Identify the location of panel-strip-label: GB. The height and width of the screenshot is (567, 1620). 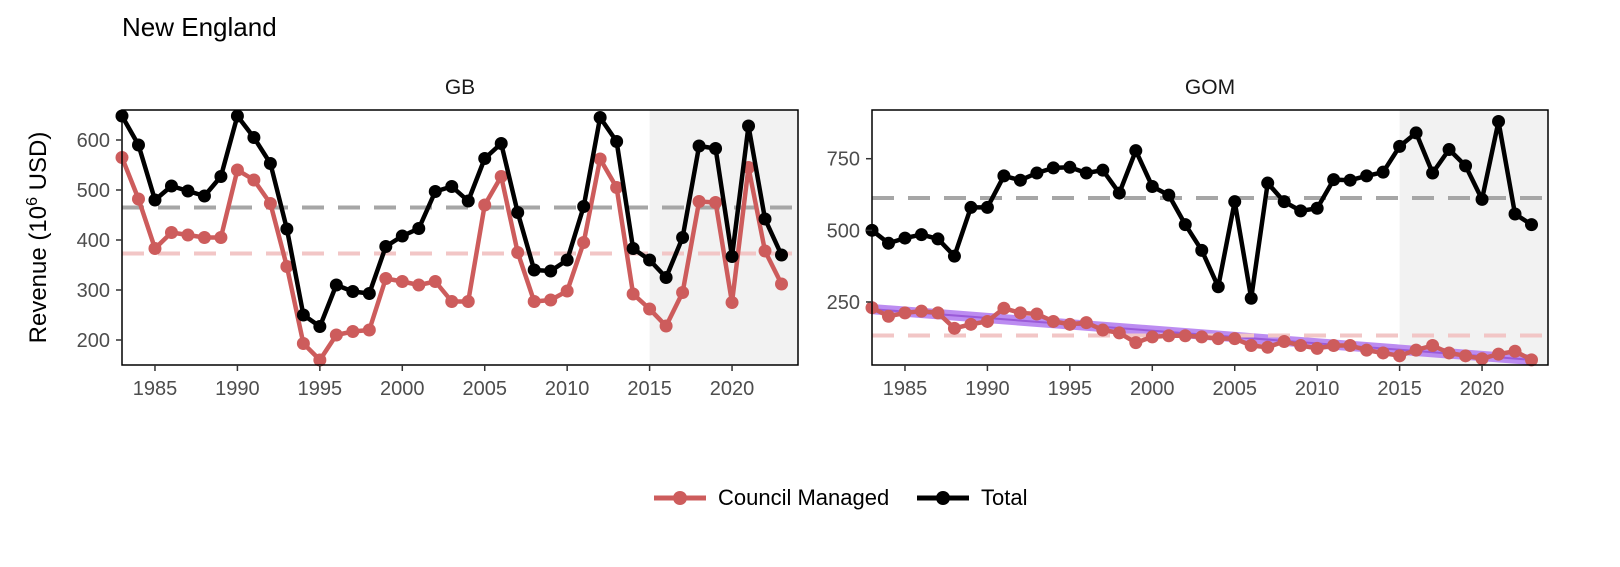
(460, 87).